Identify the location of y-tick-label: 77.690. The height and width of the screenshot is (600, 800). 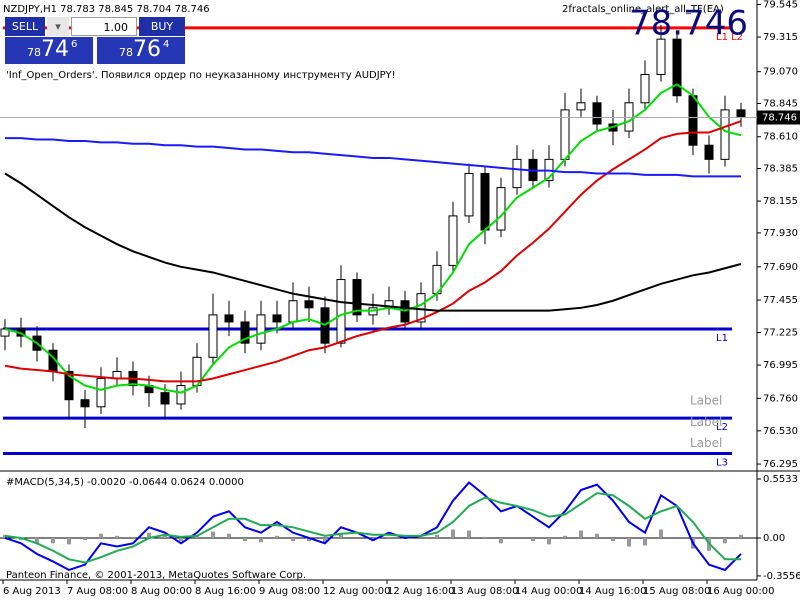
(780, 267).